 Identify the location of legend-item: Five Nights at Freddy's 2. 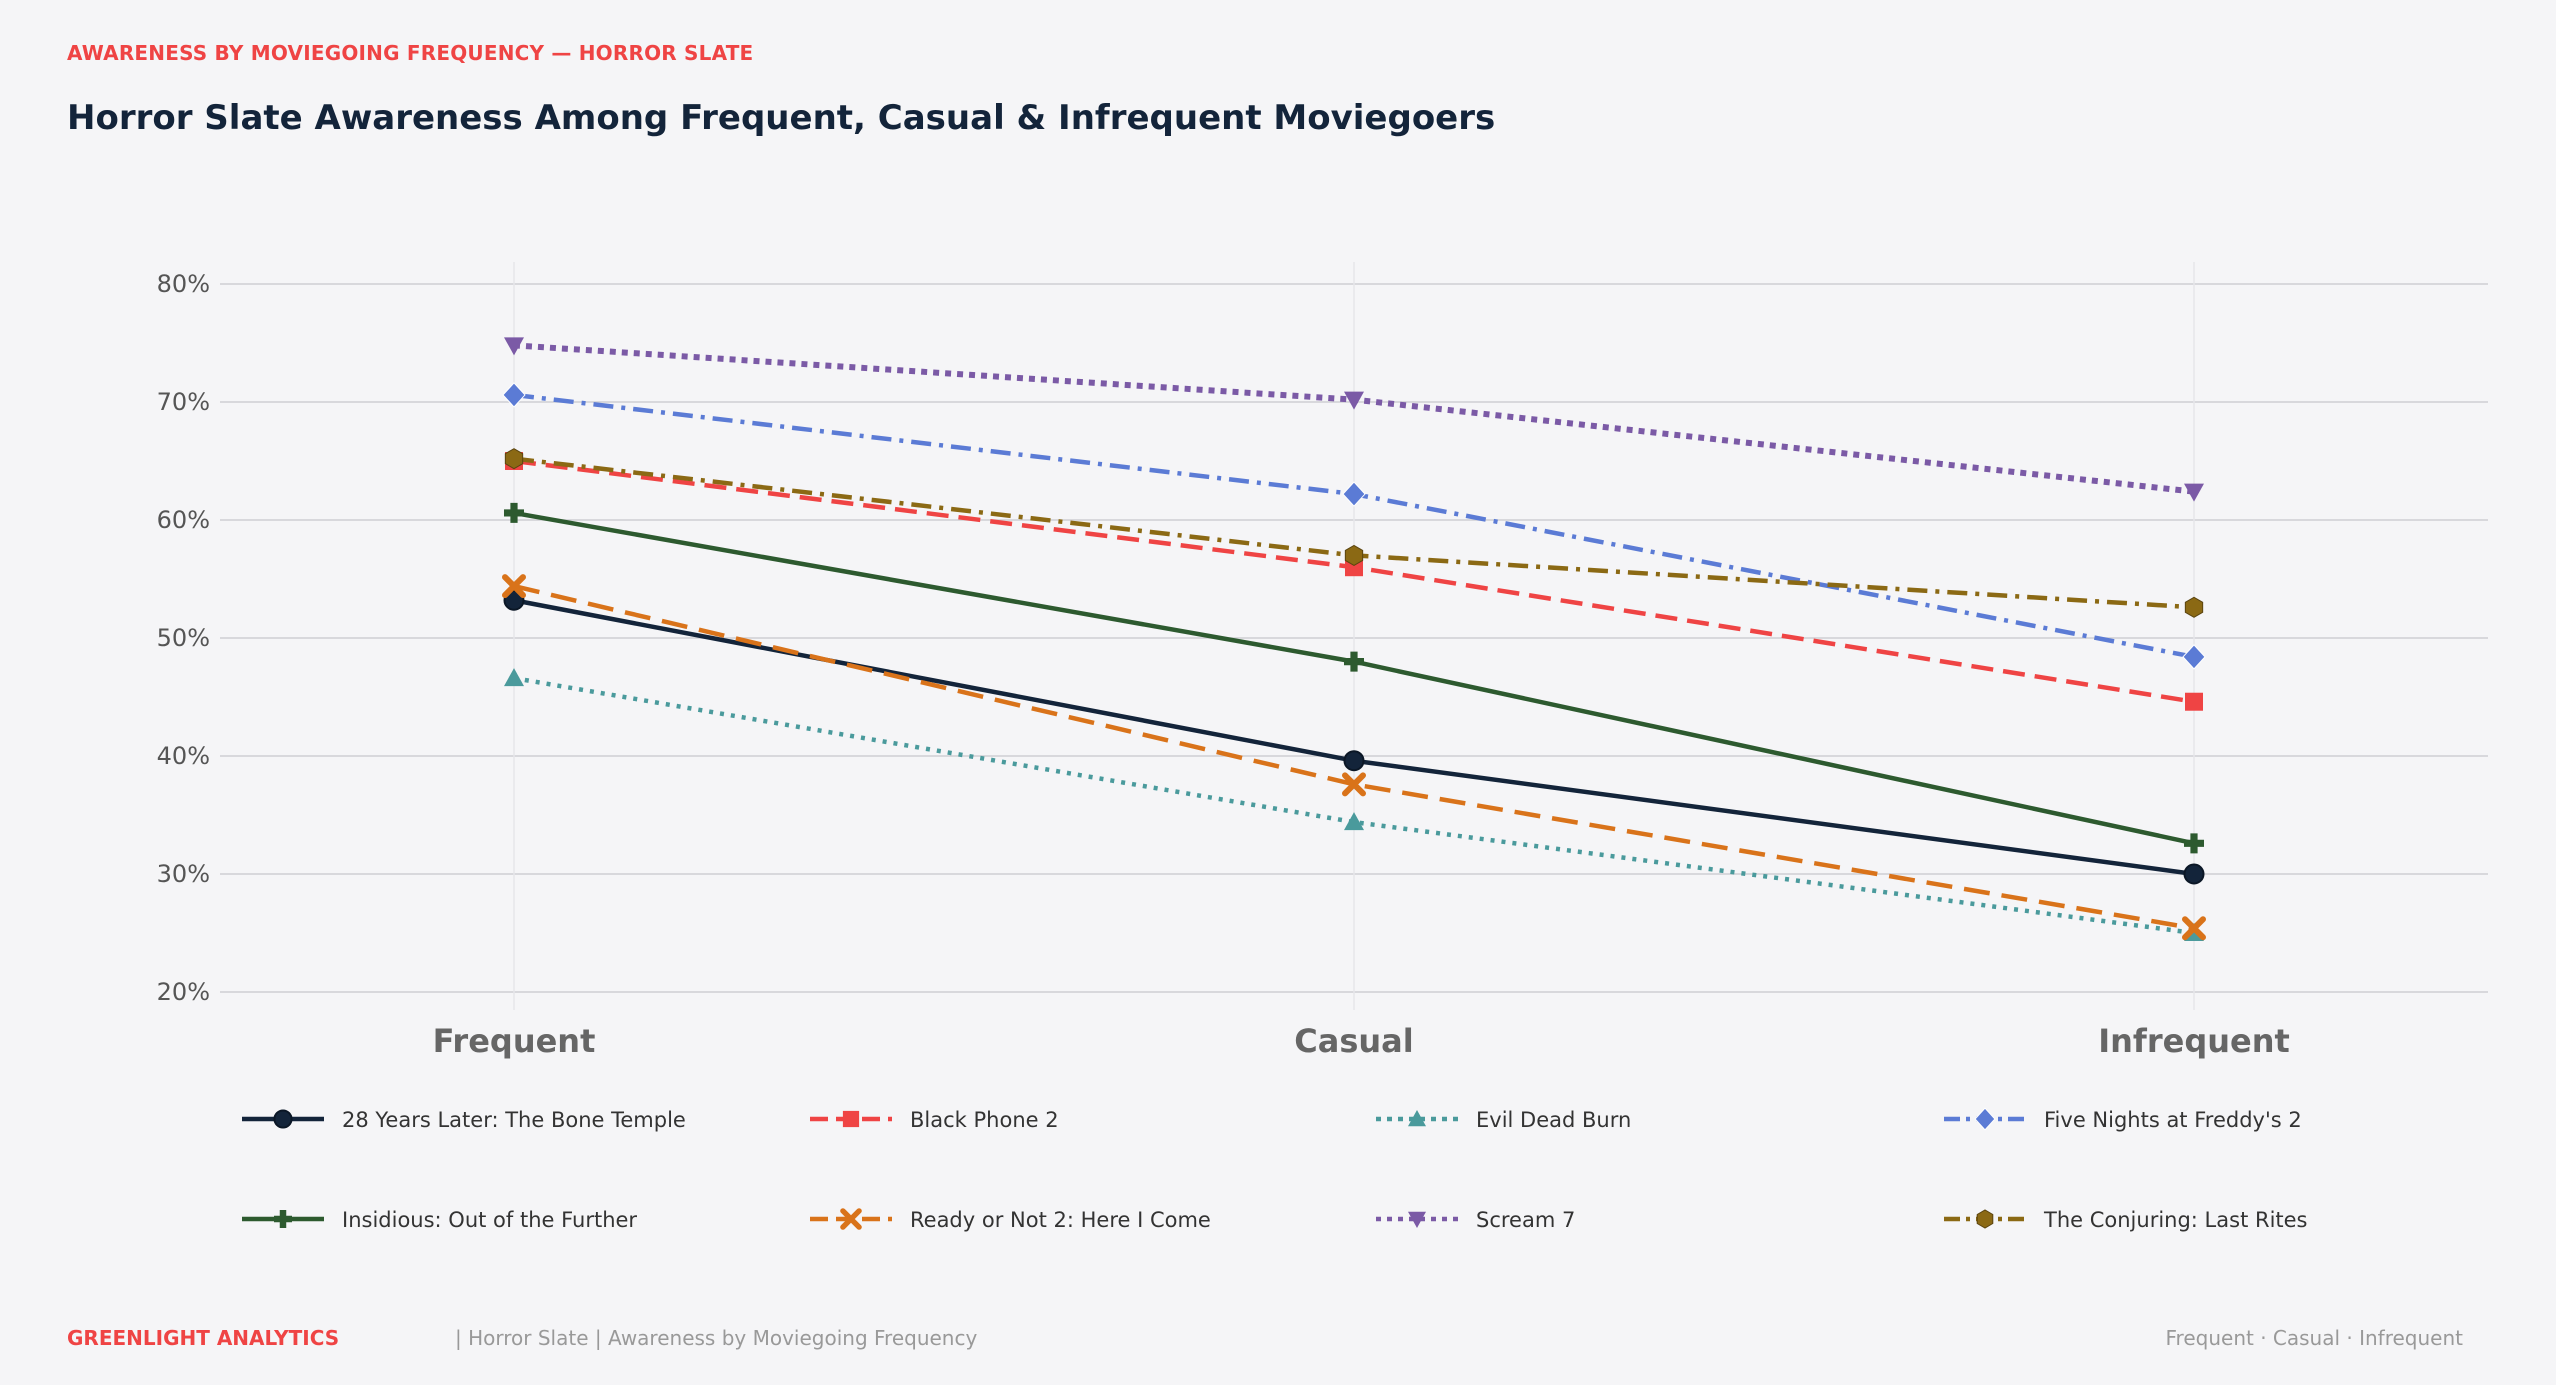
(2123, 1119).